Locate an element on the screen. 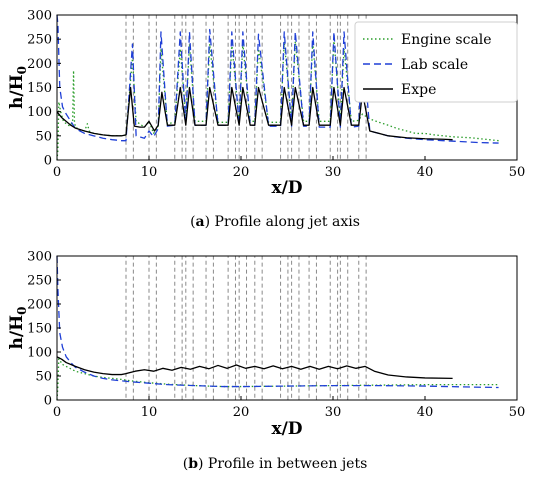 This screenshot has width=550, height=481. caption-a: (a) Profile along jet axis is located at coordinates (275, 222).